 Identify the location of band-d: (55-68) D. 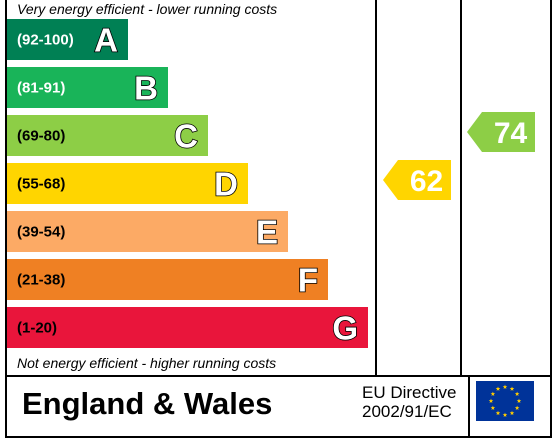
(127, 183).